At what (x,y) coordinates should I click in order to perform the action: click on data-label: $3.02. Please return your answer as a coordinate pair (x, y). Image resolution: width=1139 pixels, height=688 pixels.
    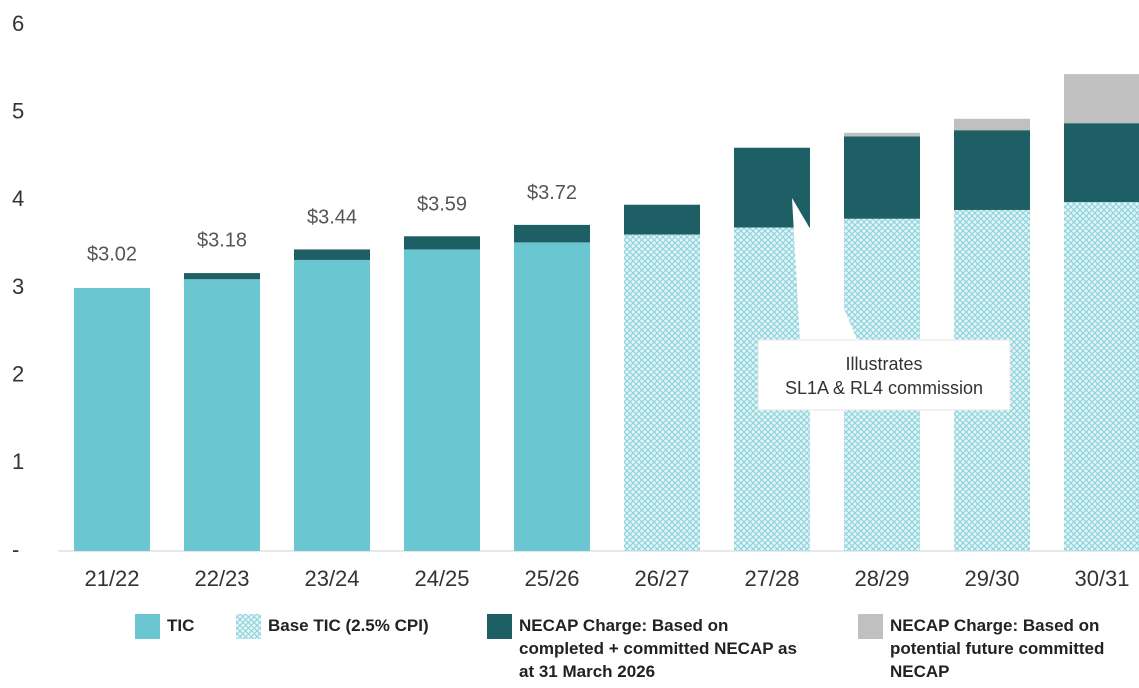
    Looking at the image, I should click on (112, 255).